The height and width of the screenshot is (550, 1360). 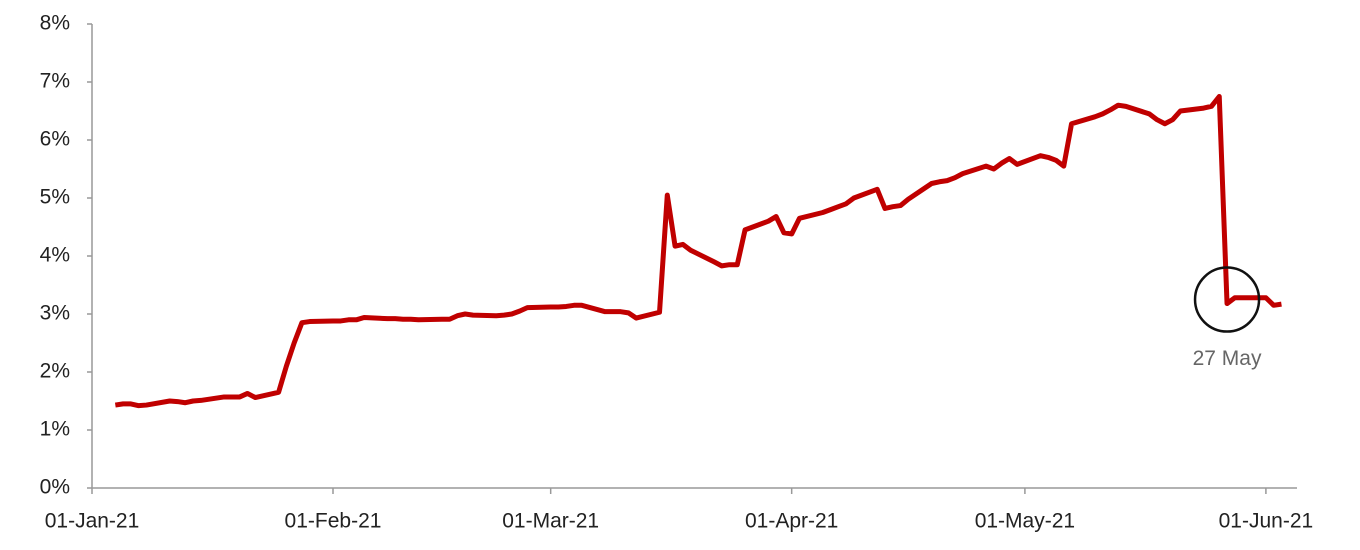 What do you see at coordinates (55, 487) in the screenshot?
I see `y-tick-label: 0%` at bounding box center [55, 487].